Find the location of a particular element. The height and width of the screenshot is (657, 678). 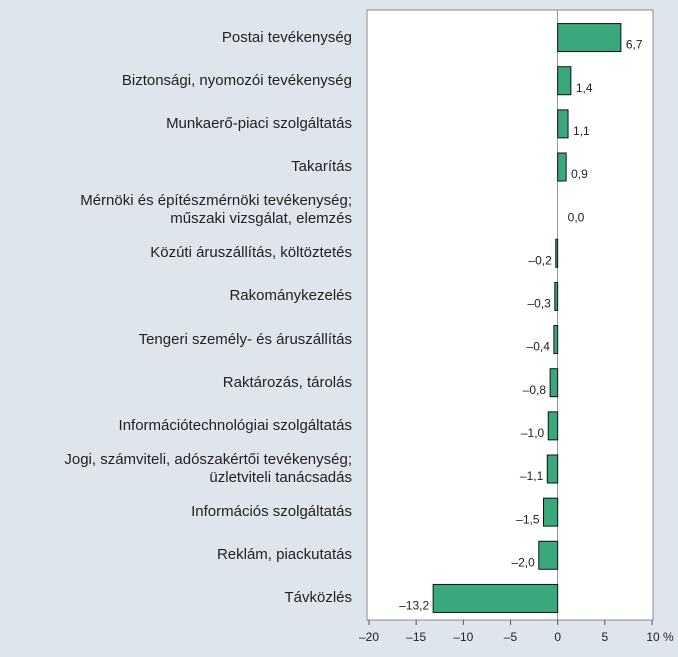

value-label: 1,1 is located at coordinates (581, 131).